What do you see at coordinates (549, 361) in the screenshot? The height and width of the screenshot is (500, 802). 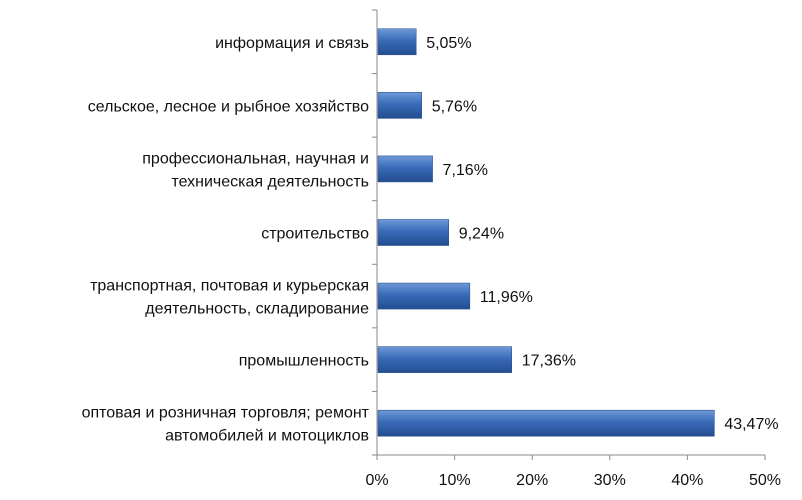 I see `value-label-5: 17,36%` at bounding box center [549, 361].